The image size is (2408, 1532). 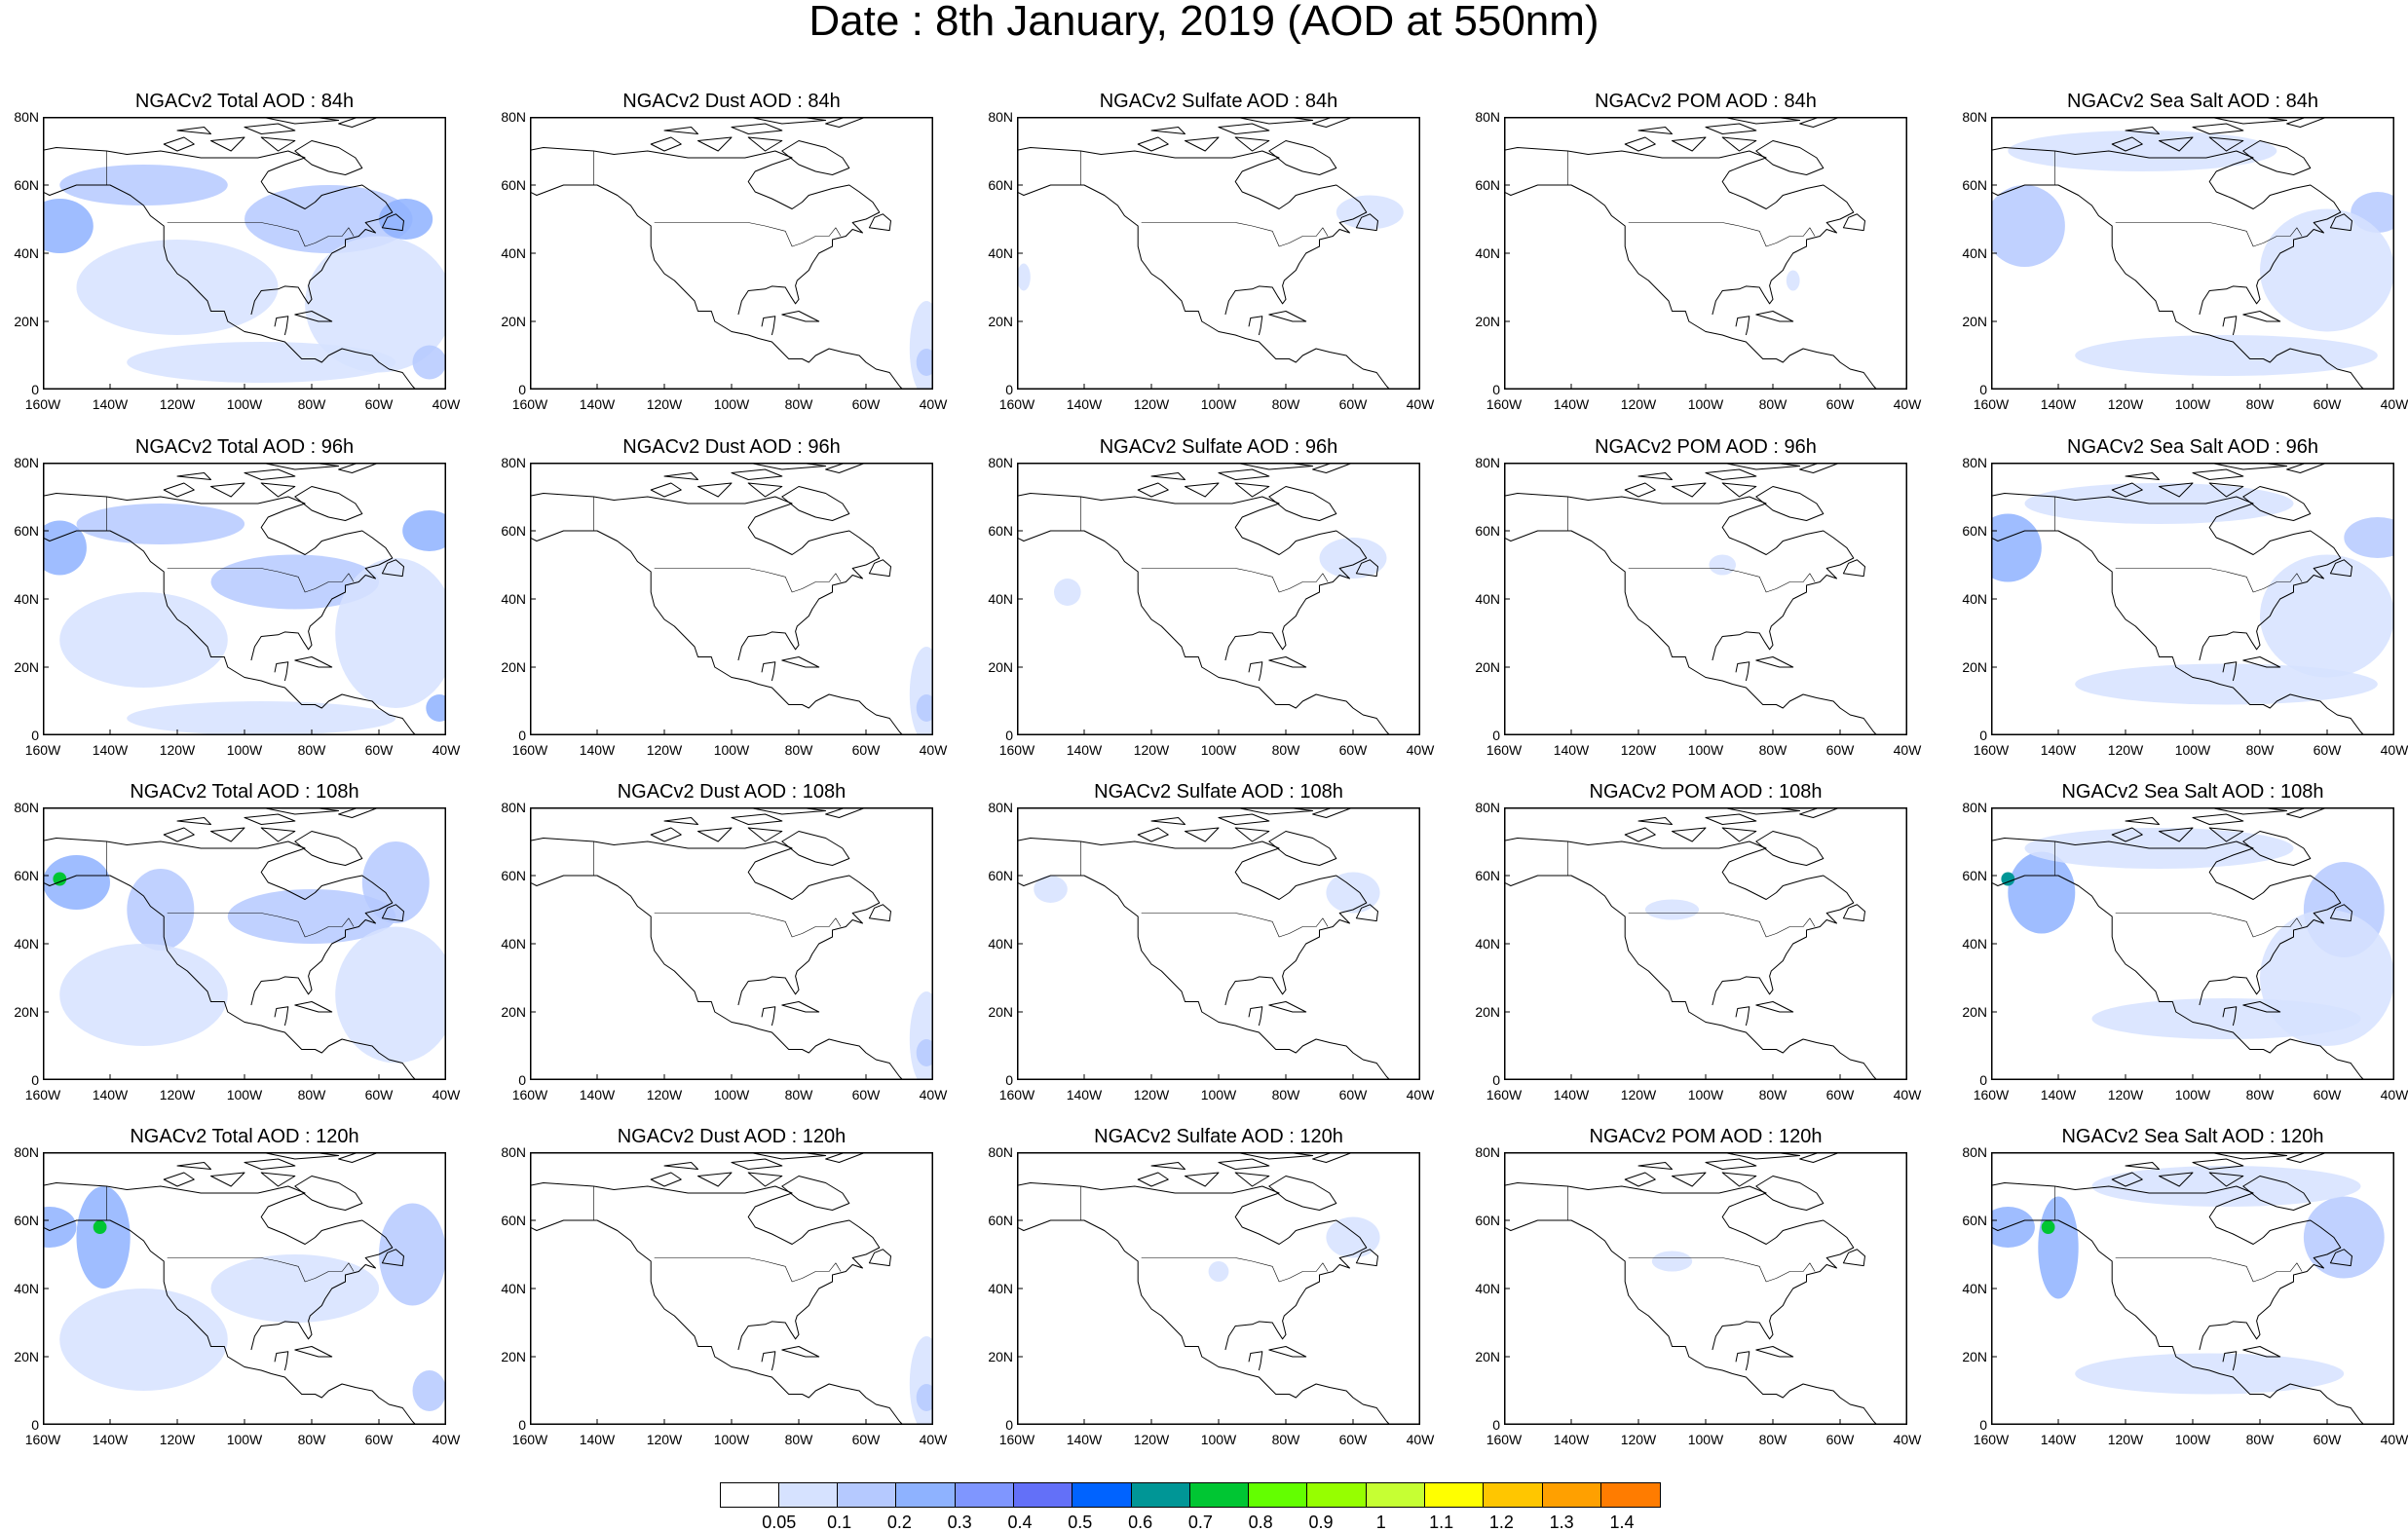 What do you see at coordinates (1218, 1136) in the screenshot?
I see `panel-title: NGACv2 Sulfate AOD : 120h` at bounding box center [1218, 1136].